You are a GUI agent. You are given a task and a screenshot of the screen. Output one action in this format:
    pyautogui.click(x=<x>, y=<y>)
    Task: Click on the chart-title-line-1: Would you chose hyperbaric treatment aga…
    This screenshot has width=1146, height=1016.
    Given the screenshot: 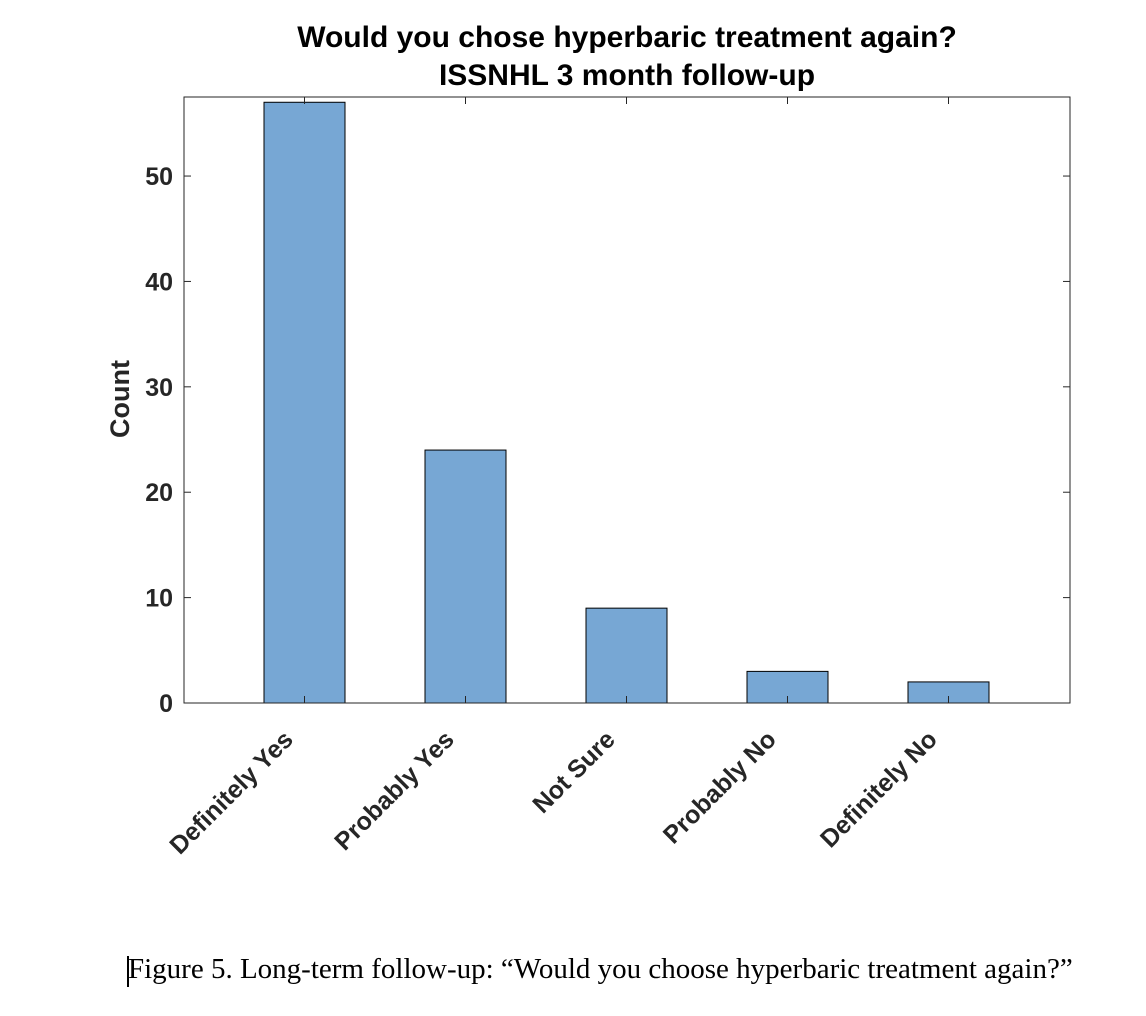 What is the action you would take?
    pyautogui.click(x=627, y=37)
    